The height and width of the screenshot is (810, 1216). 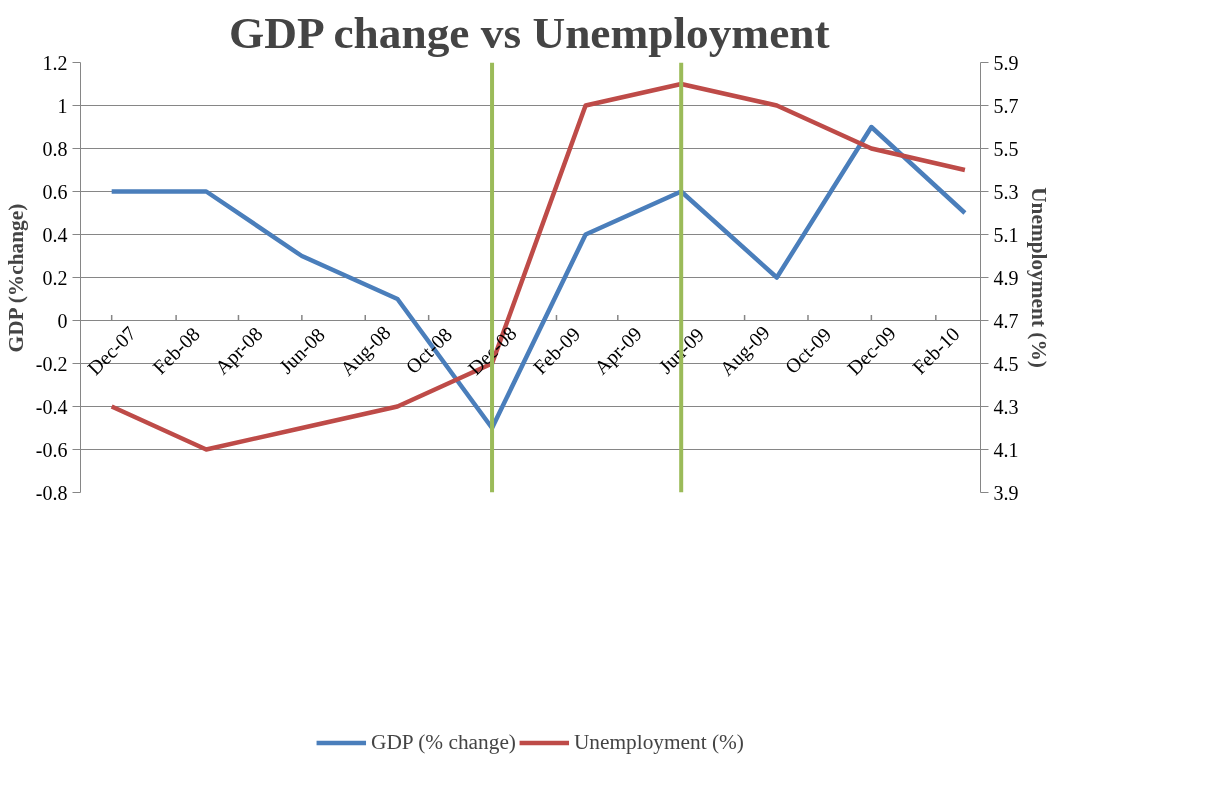 I want to click on y-tick-label: -0.8, so click(x=51, y=492).